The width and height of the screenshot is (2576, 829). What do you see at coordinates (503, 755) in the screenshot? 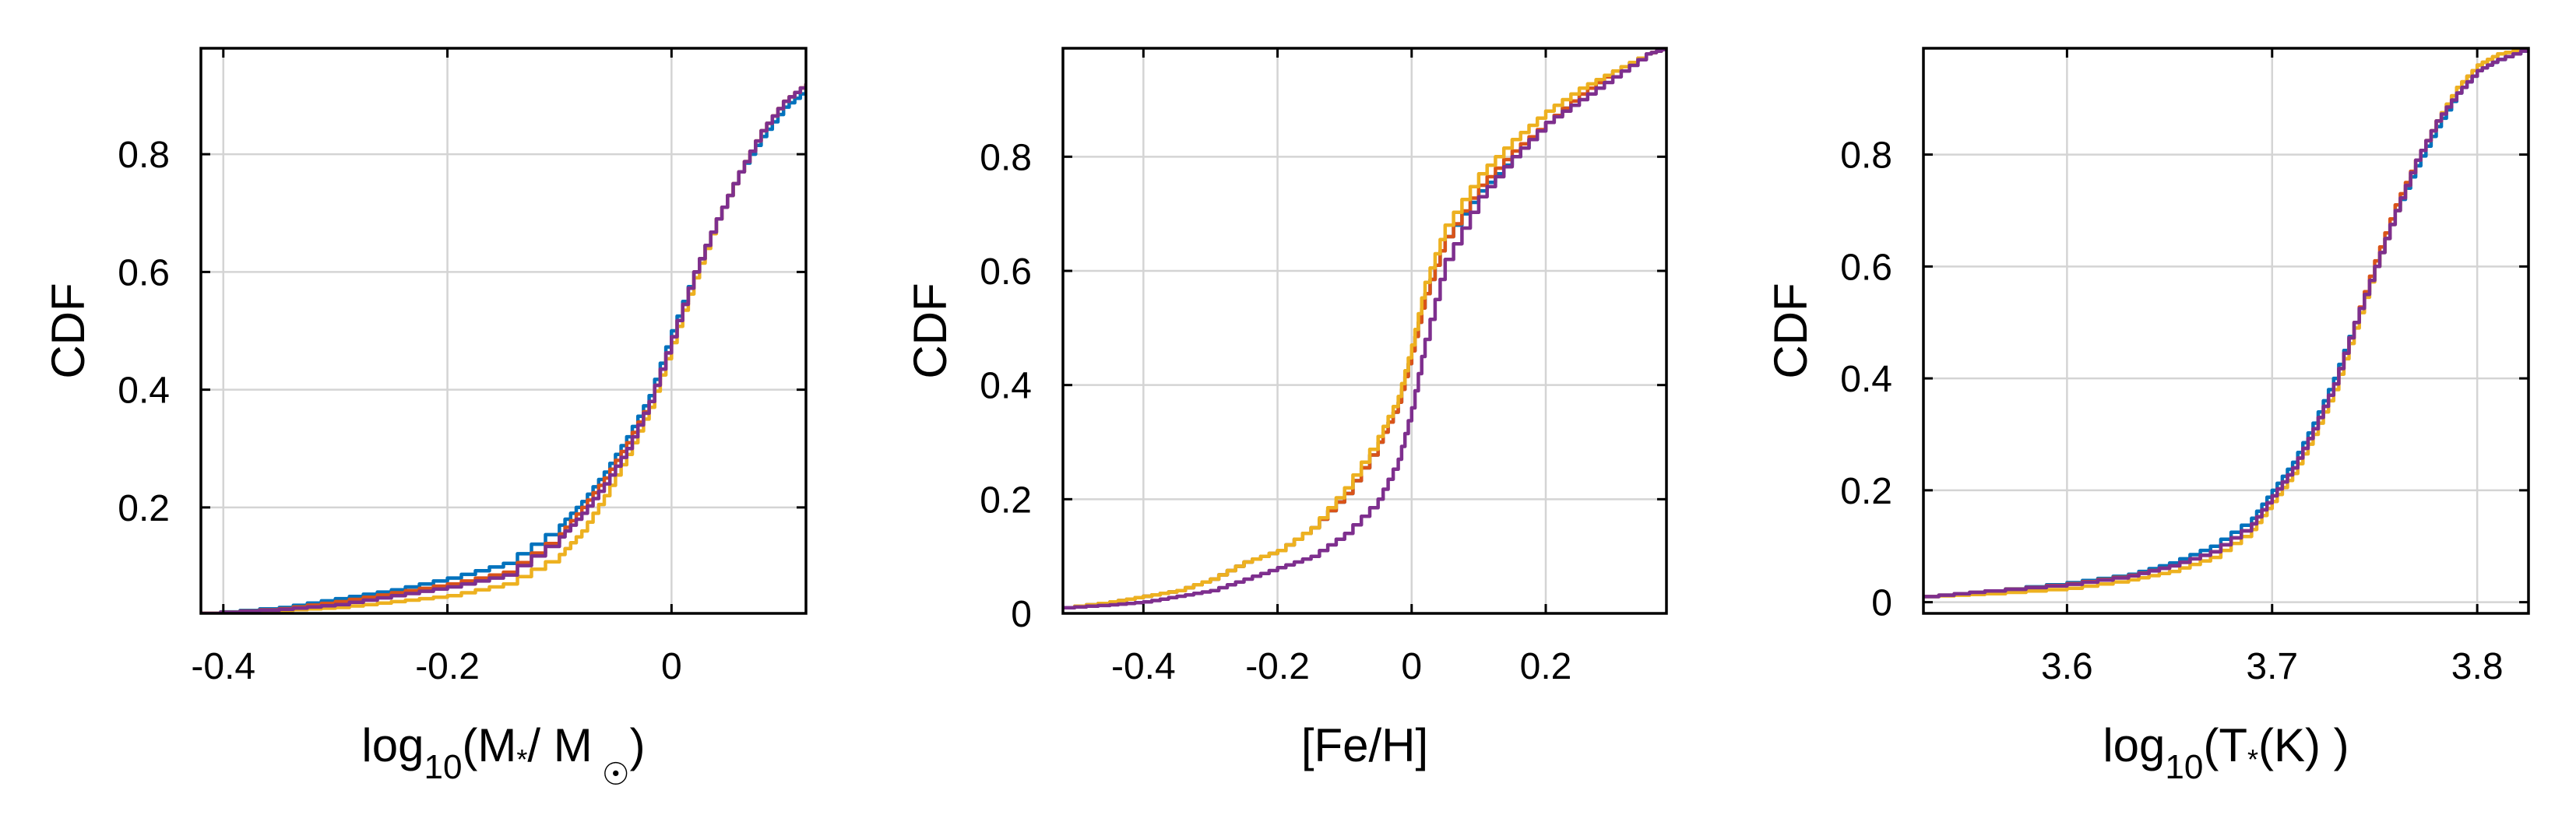
I see `x-axis-label: log10(M*/ M ☉)` at bounding box center [503, 755].